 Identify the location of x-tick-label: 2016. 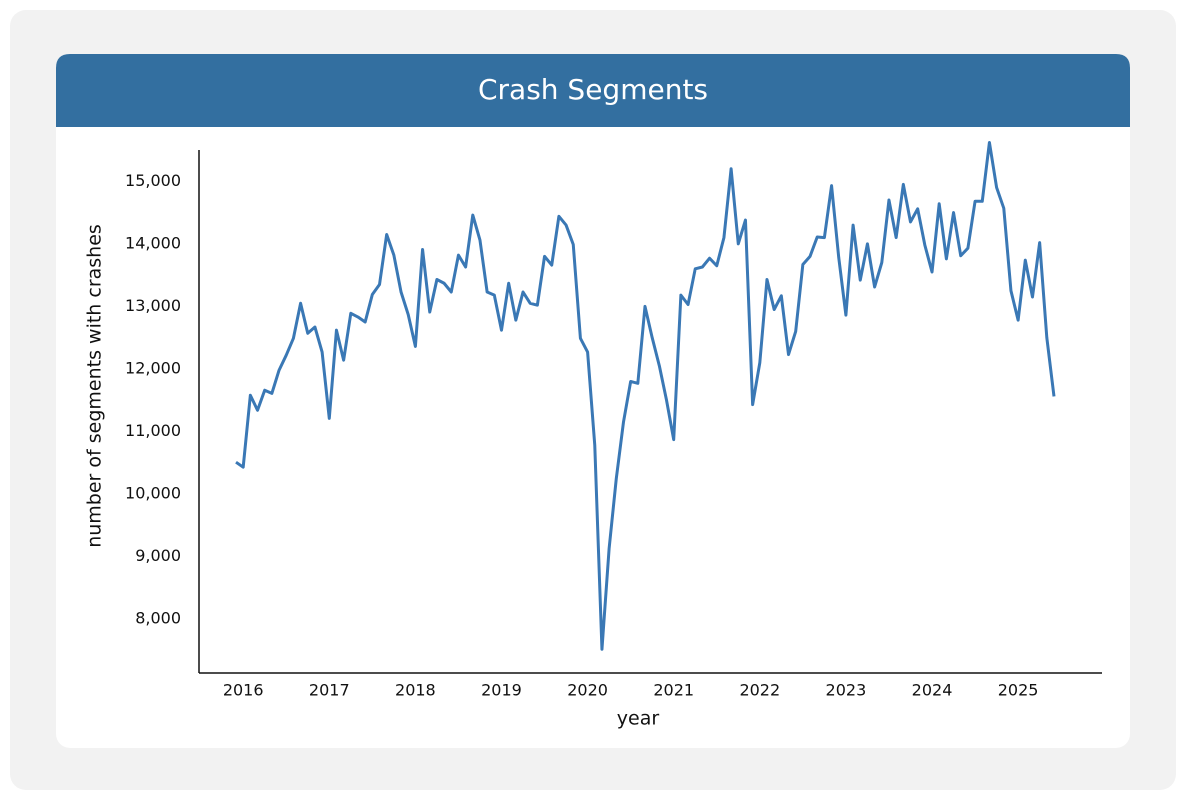
(243, 690).